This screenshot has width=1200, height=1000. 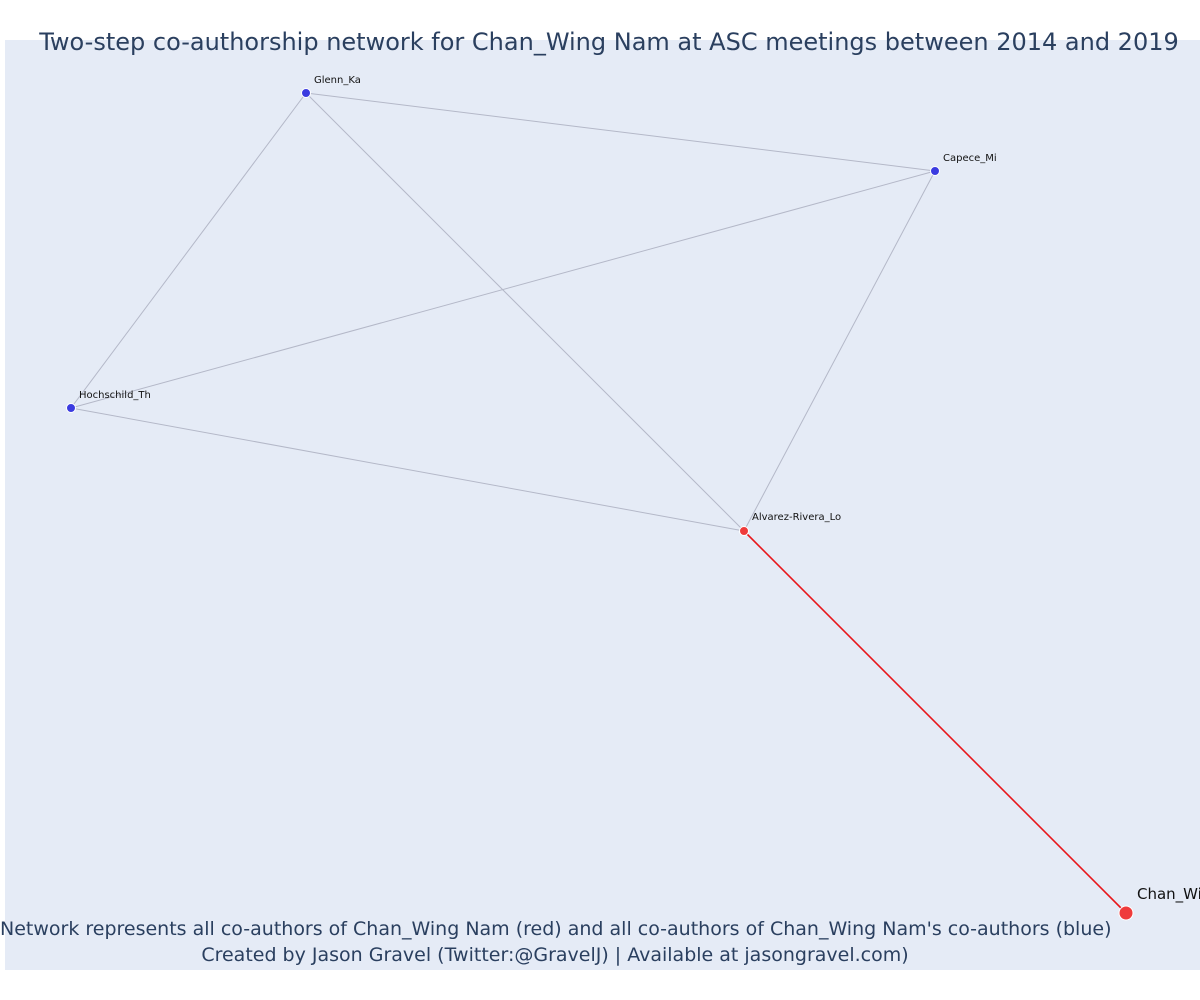 I want to click on node-label-chan-wi: Chan_Wi, so click(x=1168, y=894).